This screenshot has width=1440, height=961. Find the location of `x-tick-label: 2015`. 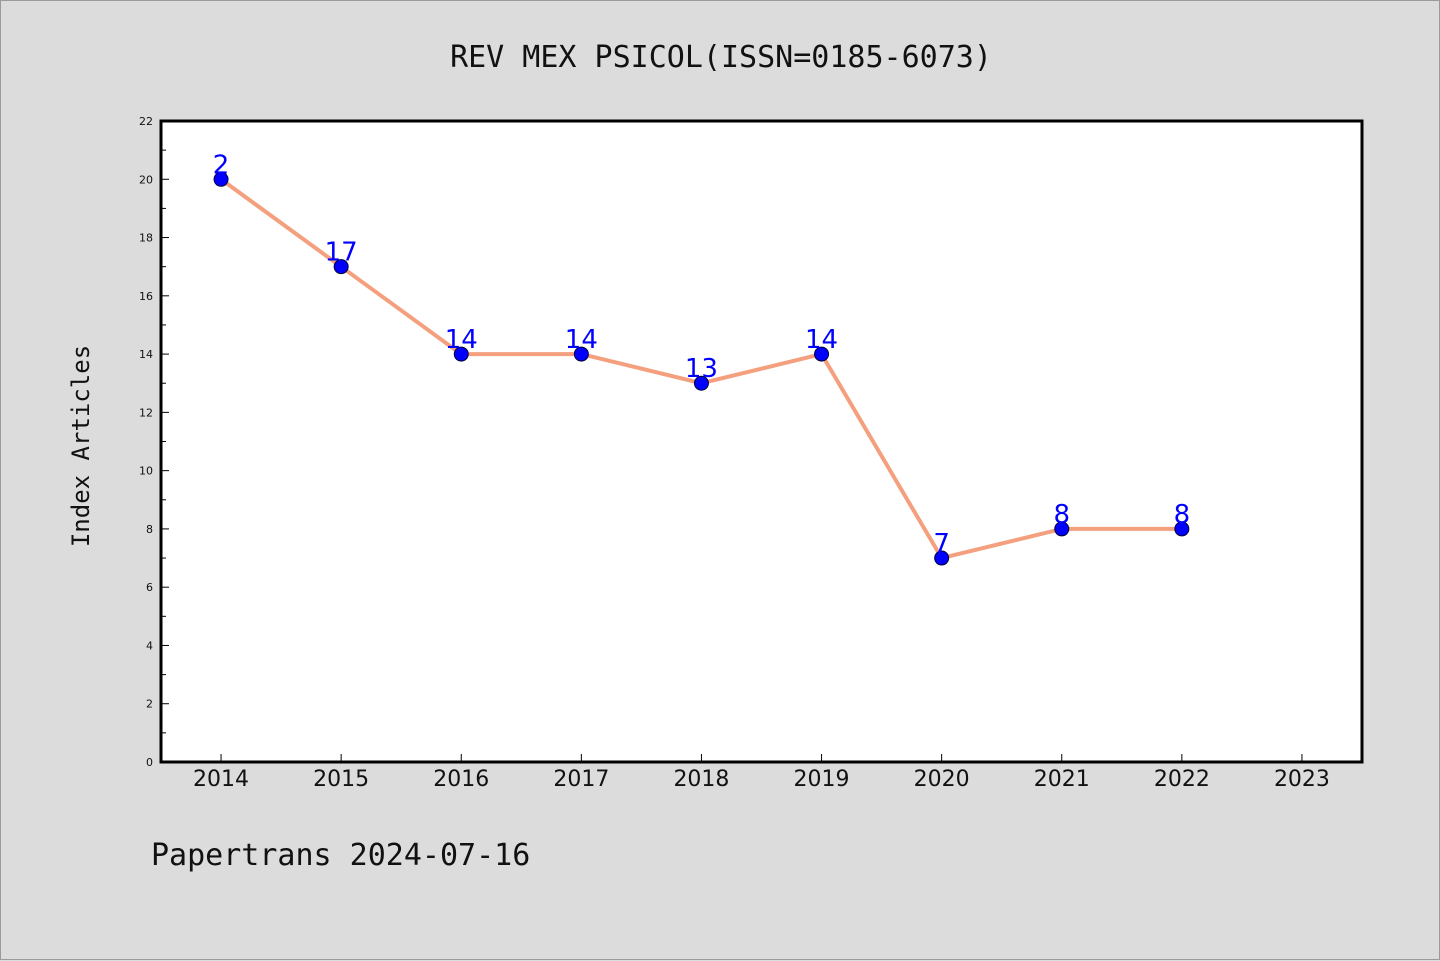

x-tick-label: 2015 is located at coordinates (341, 779).